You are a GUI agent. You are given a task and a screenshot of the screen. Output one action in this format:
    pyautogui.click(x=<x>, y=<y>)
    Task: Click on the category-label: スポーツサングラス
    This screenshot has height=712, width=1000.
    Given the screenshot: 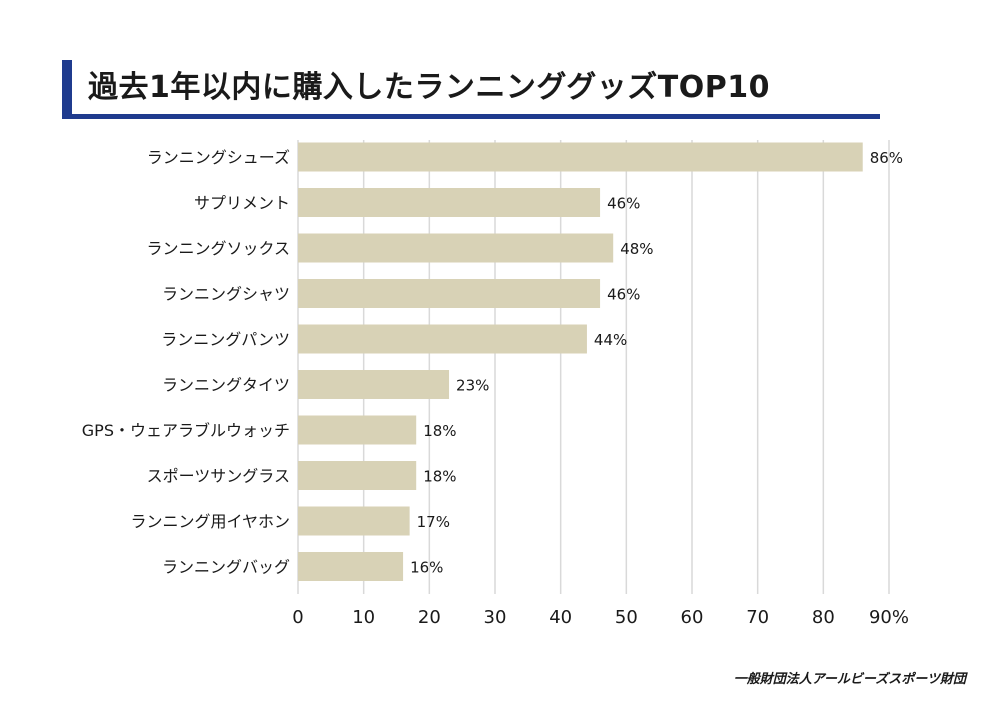 What is the action you would take?
    pyautogui.click(x=218, y=476)
    